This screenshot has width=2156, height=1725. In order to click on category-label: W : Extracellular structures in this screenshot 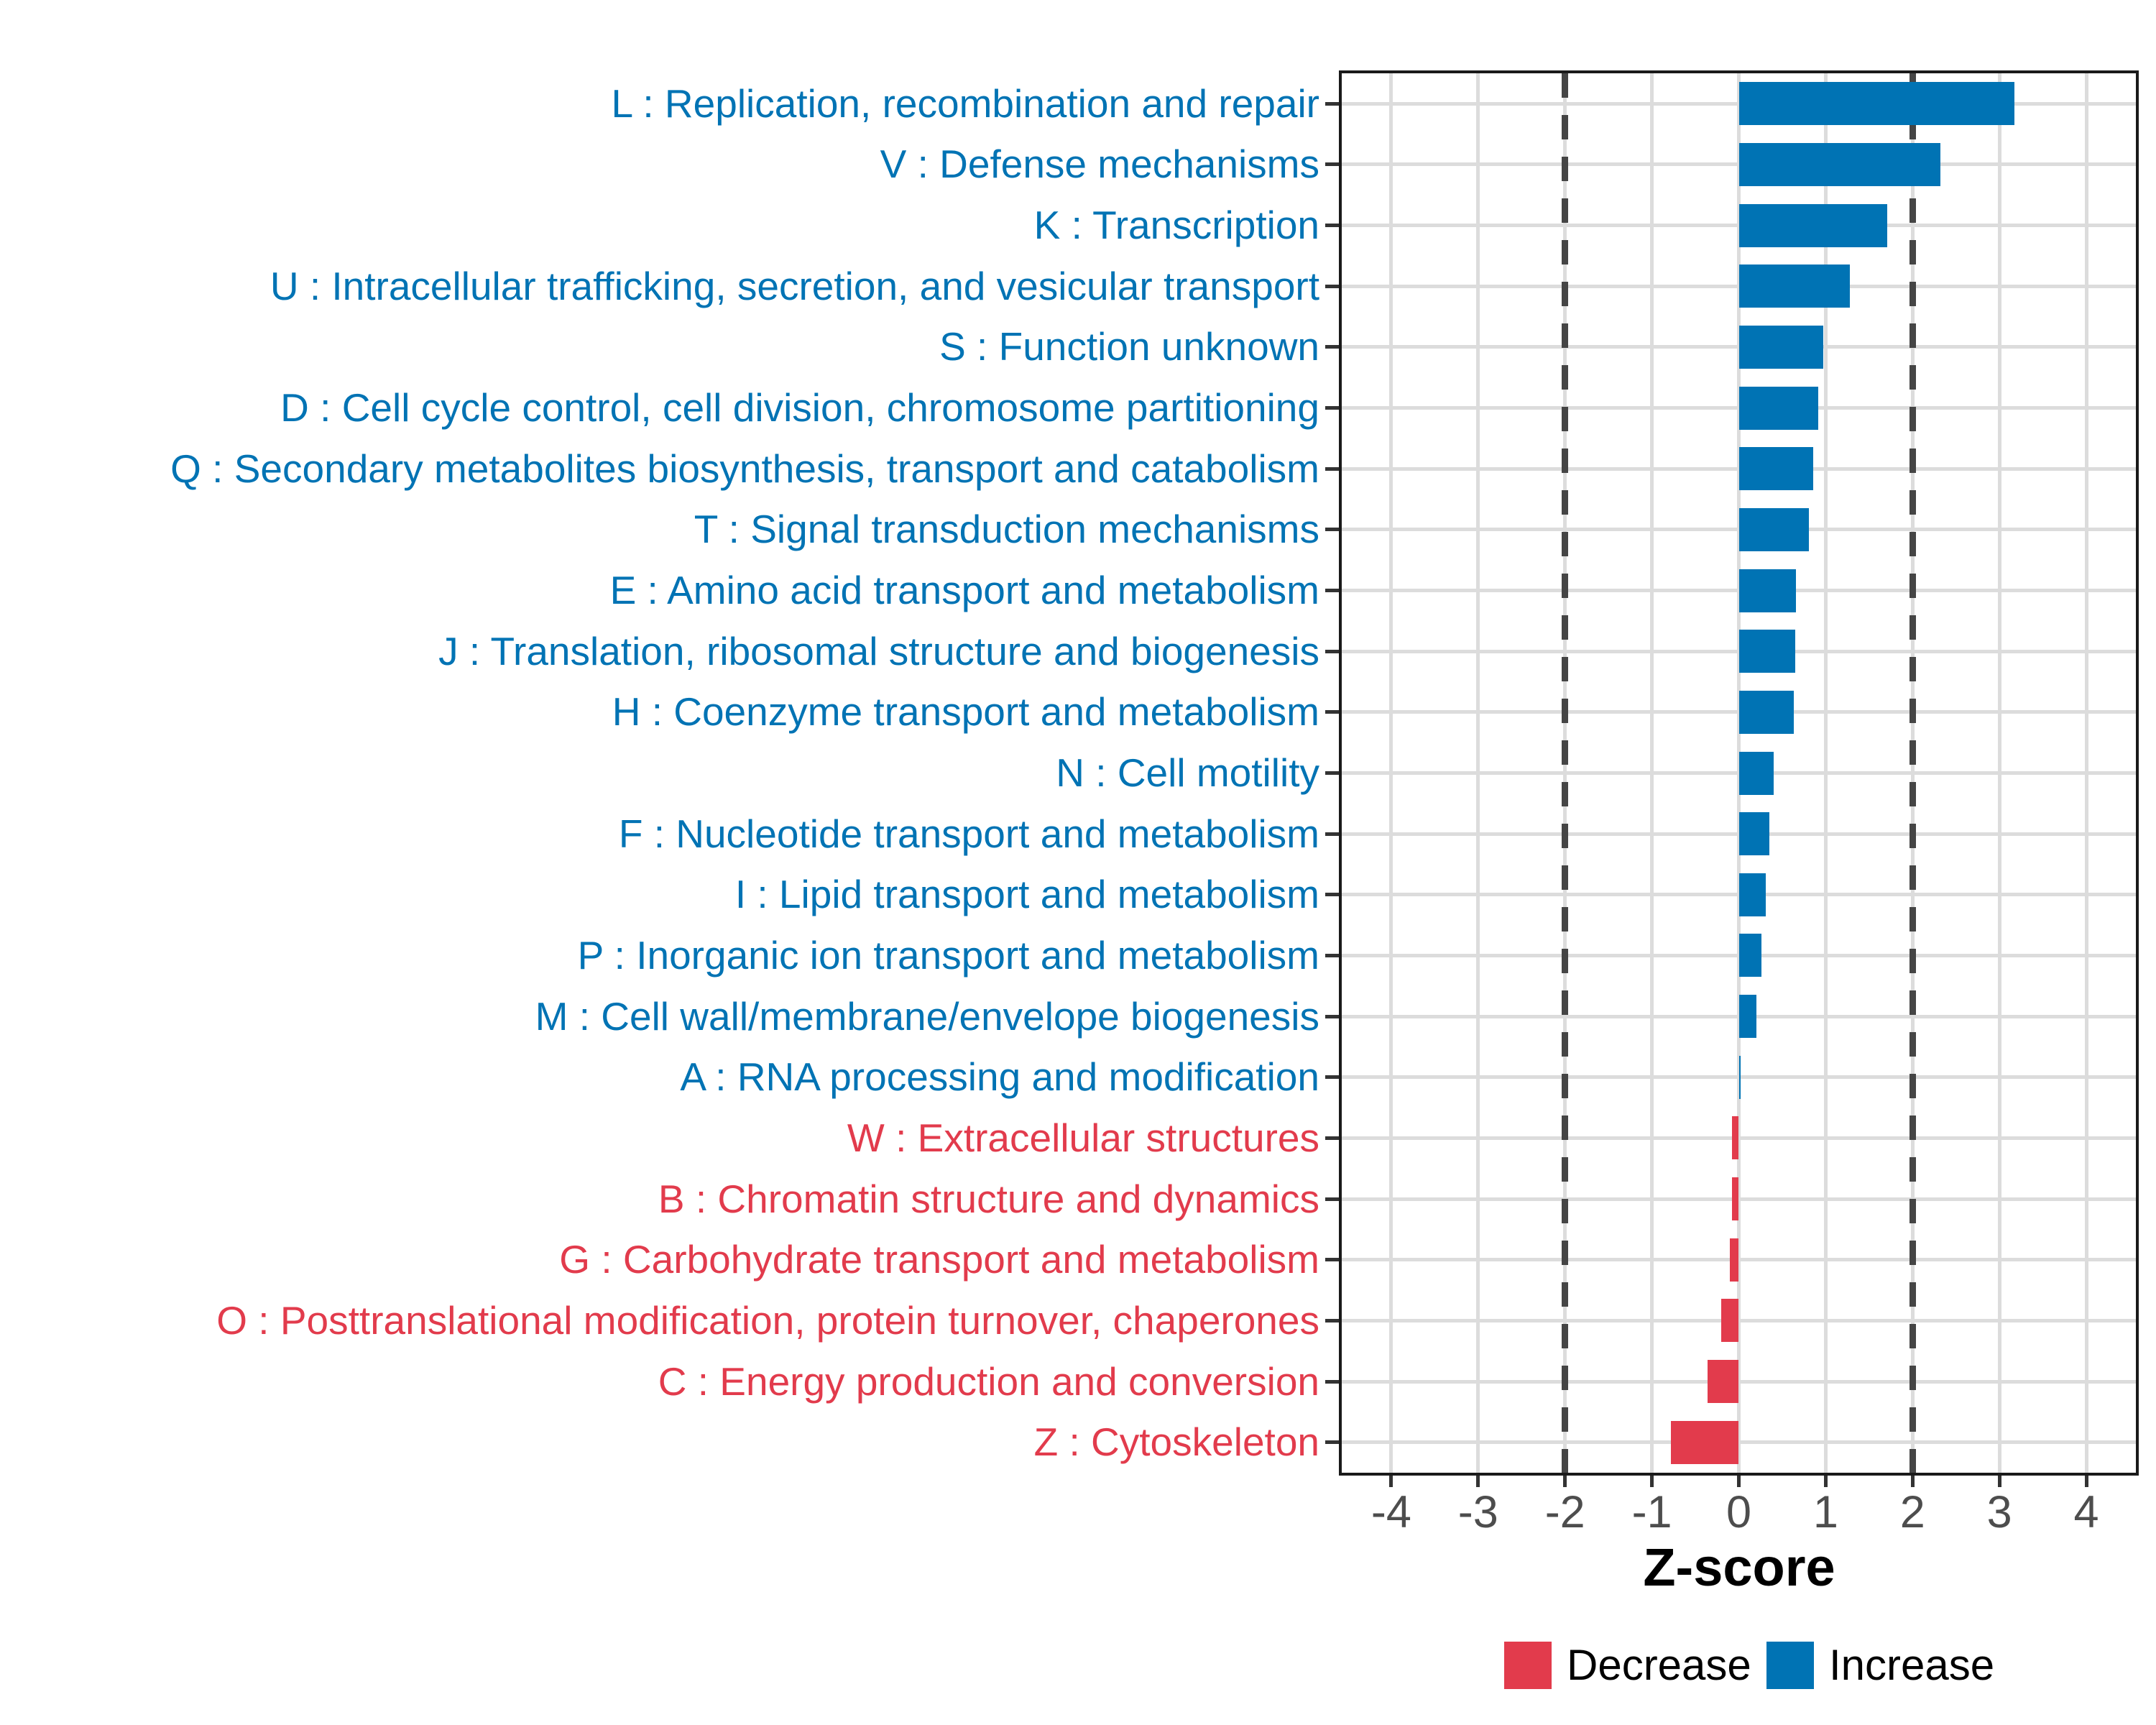, I will do `click(1083, 1137)`.